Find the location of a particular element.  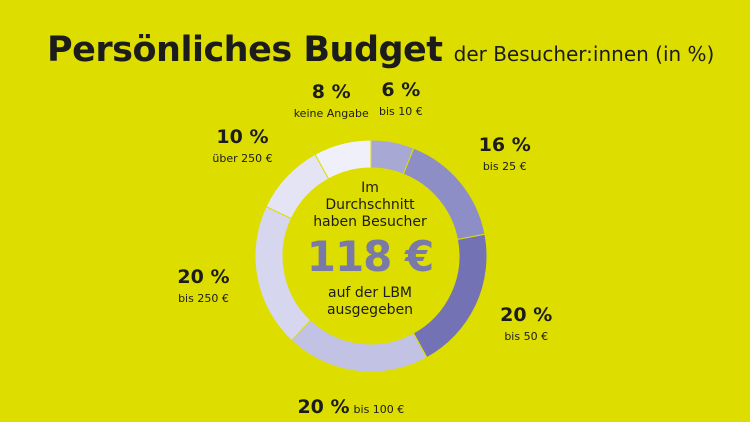

slice-percent: 6 % is located at coordinates (401, 89).